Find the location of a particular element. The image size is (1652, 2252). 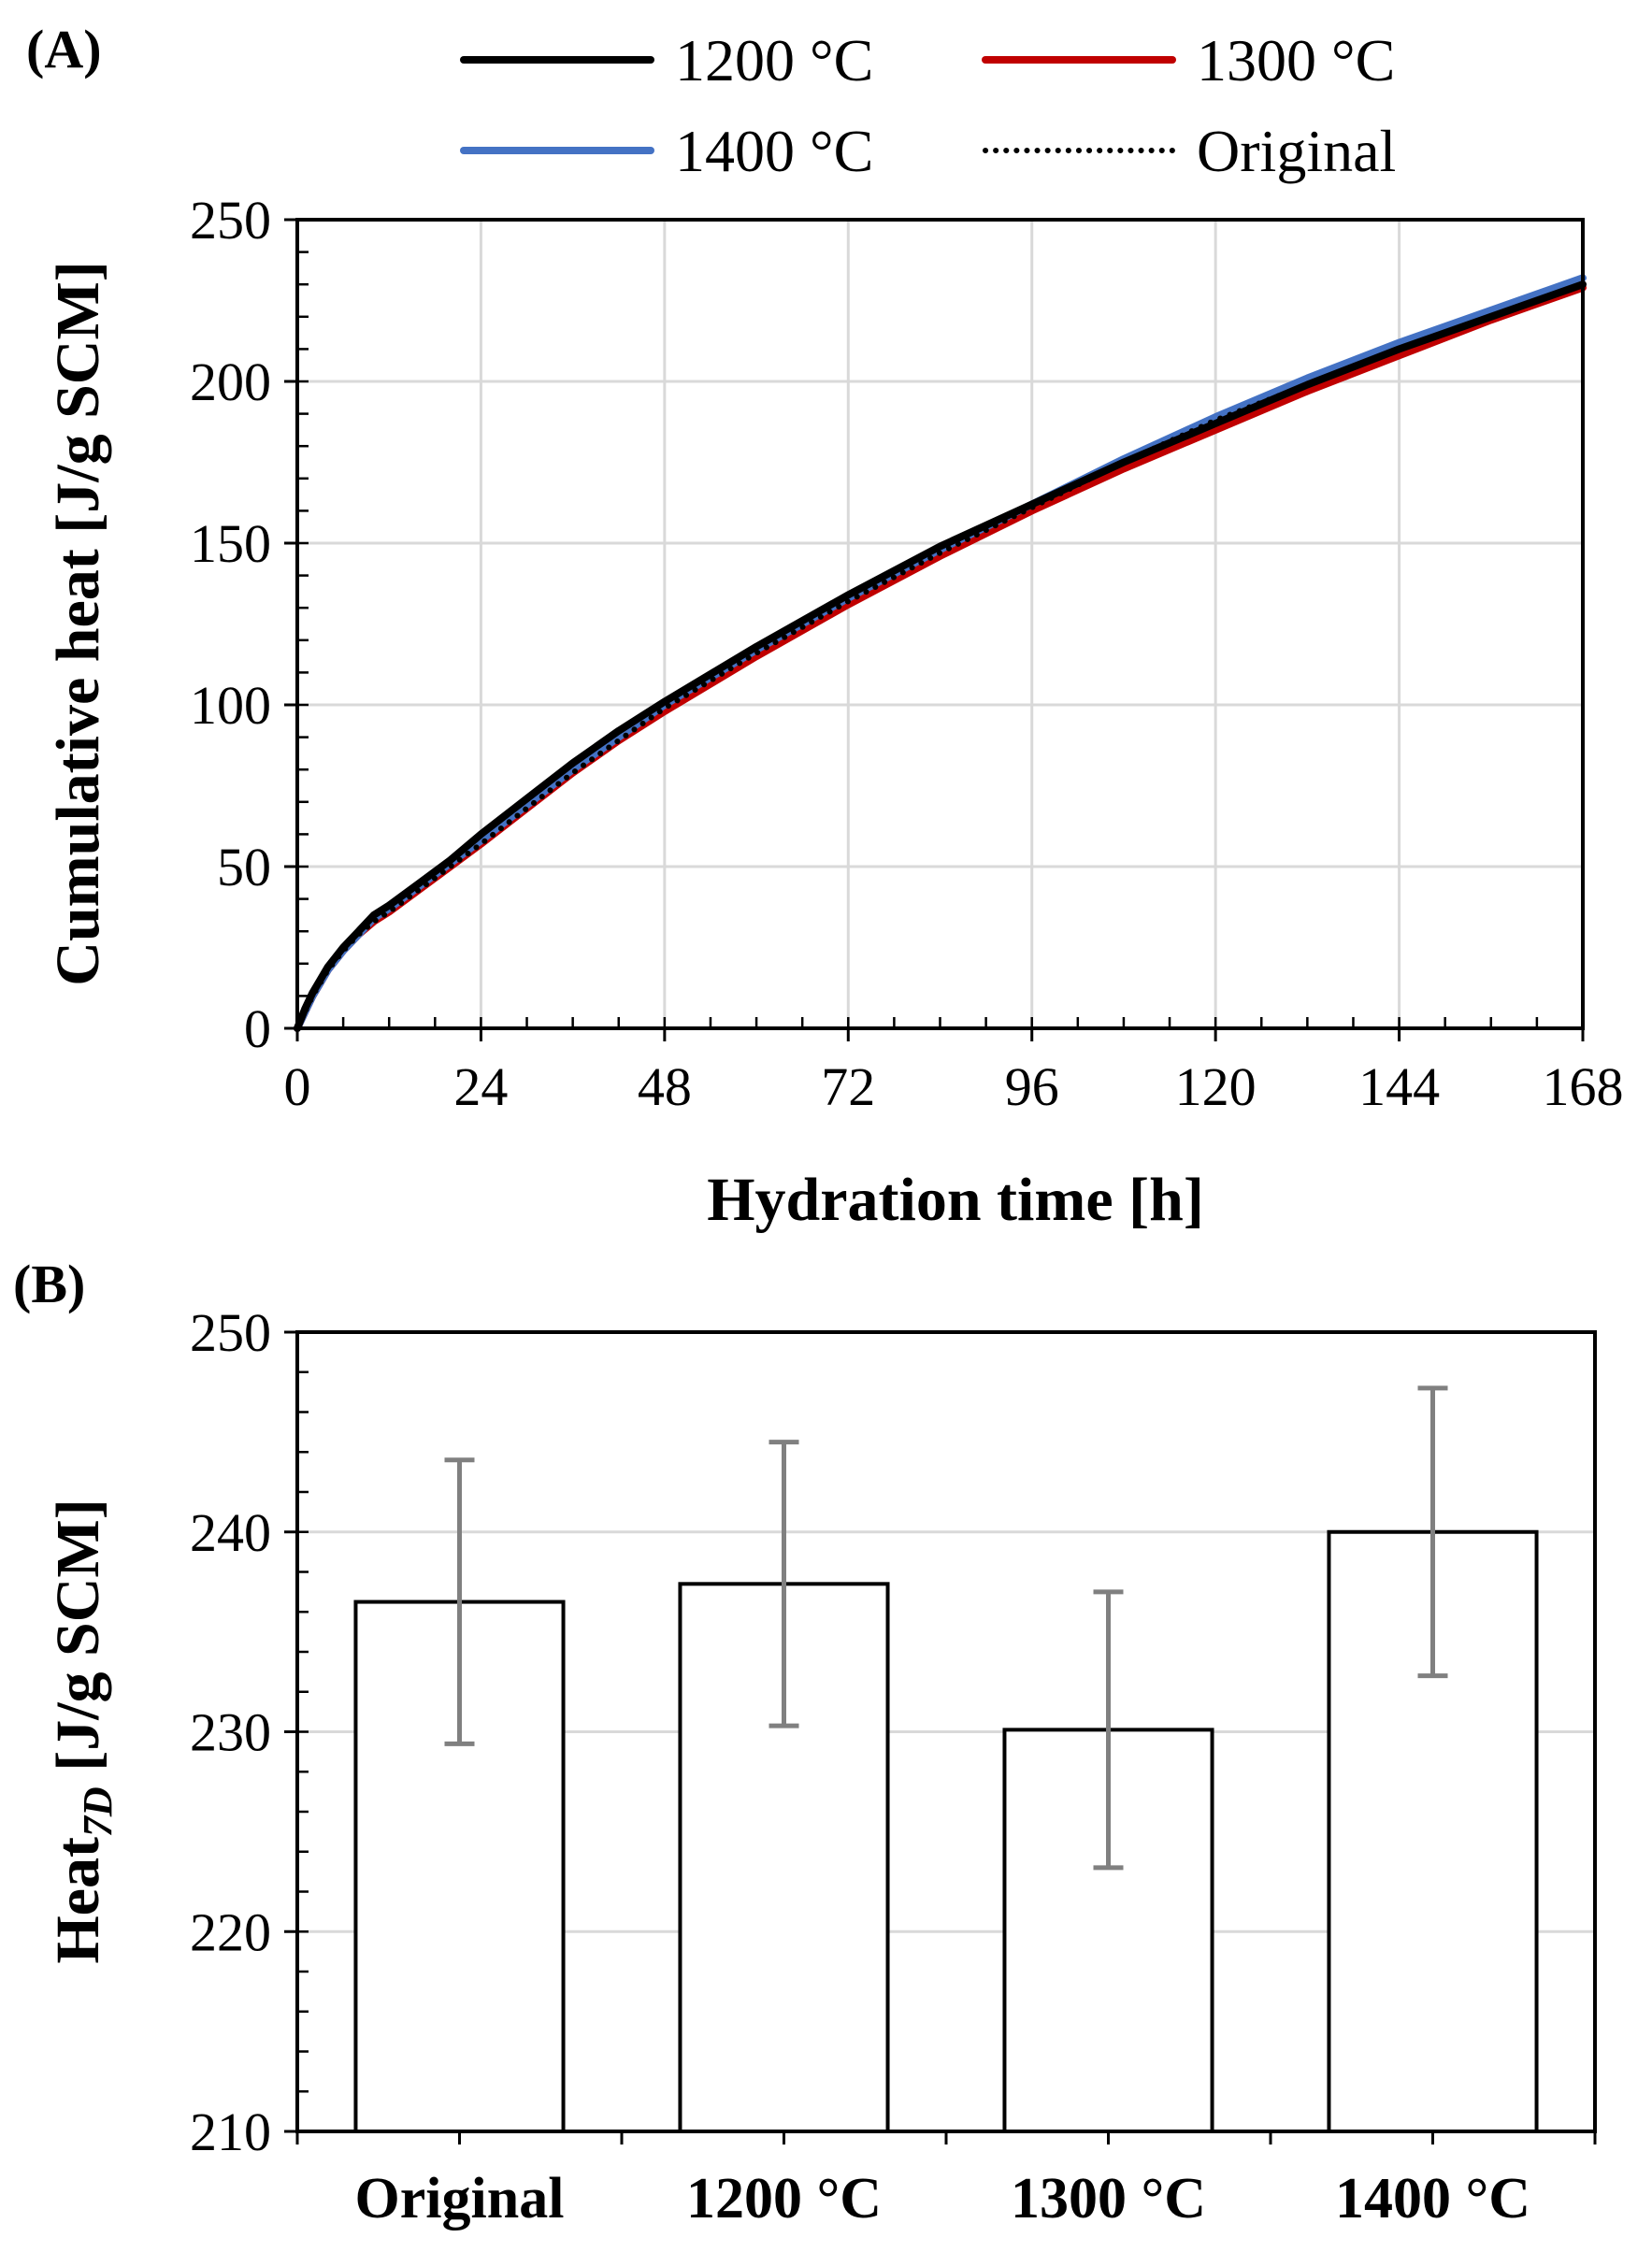

panel-b-y-tick-label-240: 240 is located at coordinates (230, 1533).